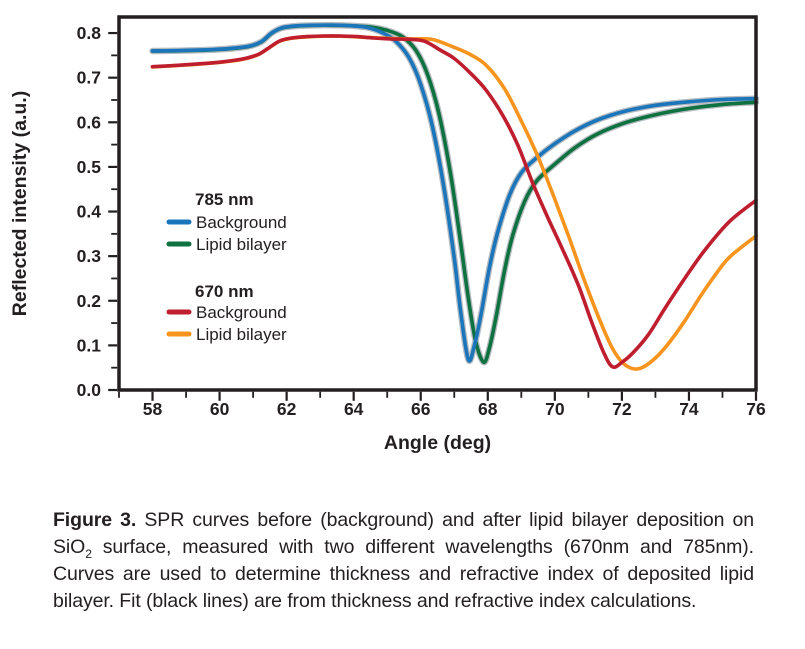  Describe the element at coordinates (89, 122) in the screenshot. I see `y-tick-label: 0.6` at that location.